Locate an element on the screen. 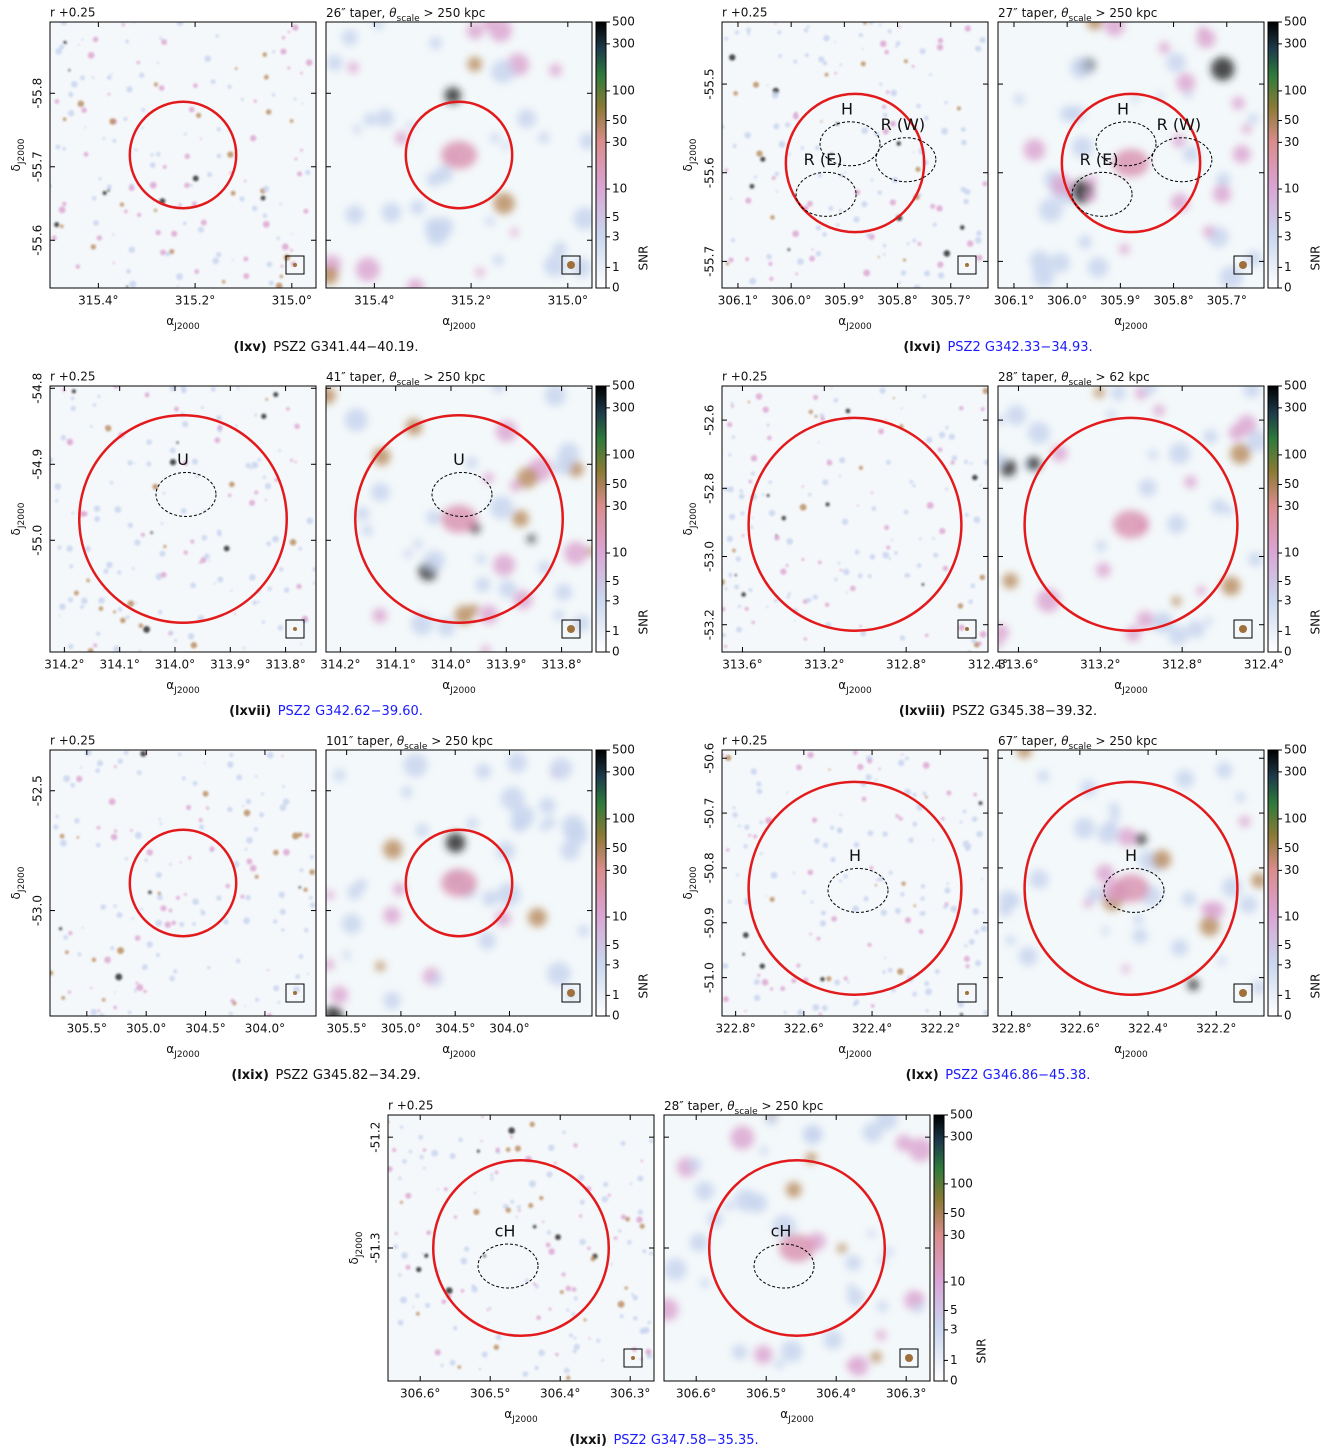 The height and width of the screenshot is (1448, 1333). x-tick-label: 313.9° is located at coordinates (506, 665).